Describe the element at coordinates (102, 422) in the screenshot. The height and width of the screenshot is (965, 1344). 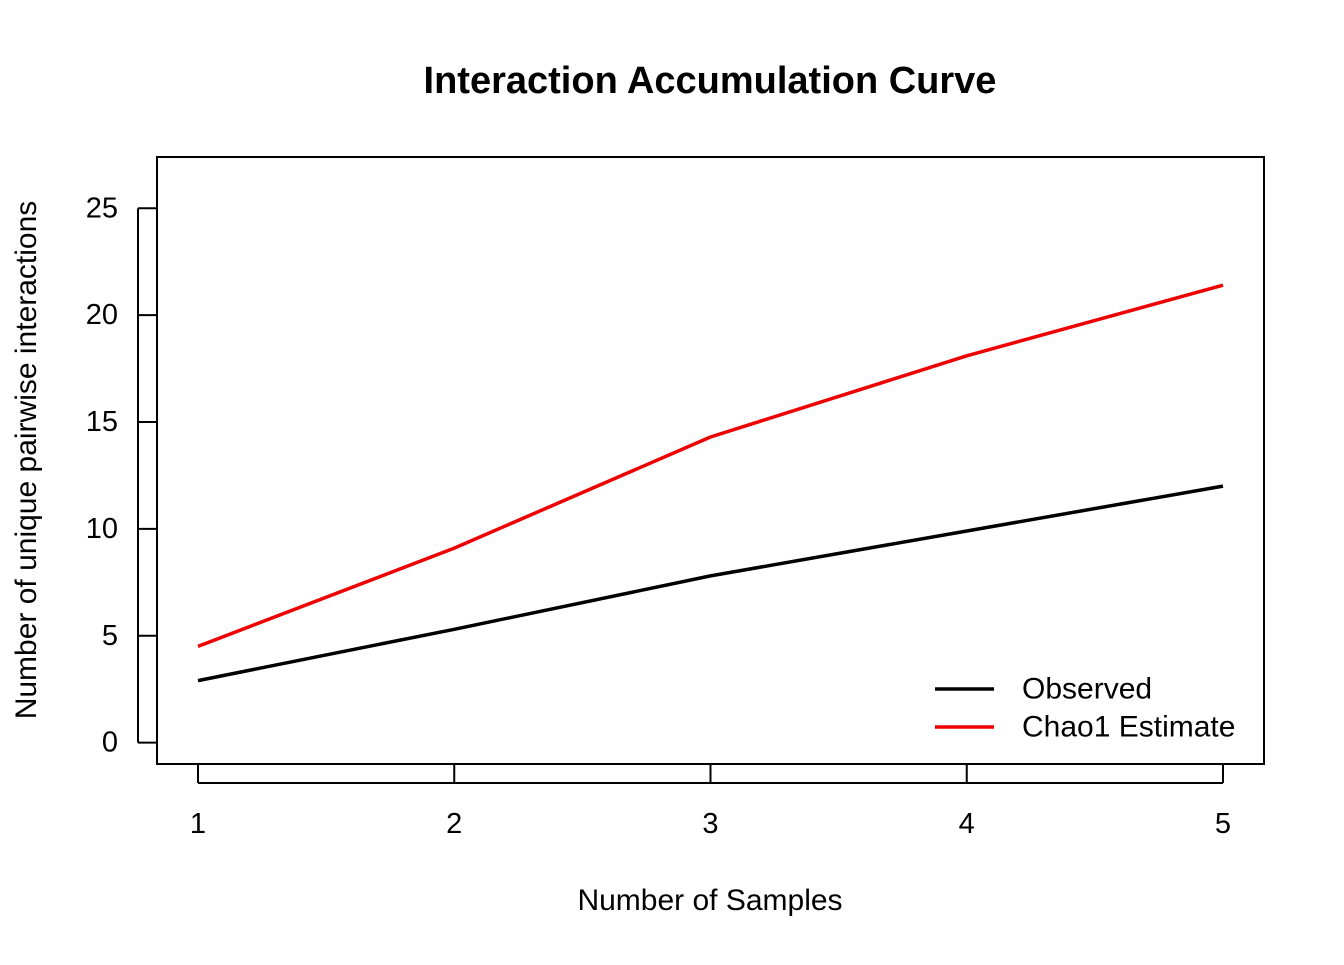
I see `y-tick-label: 15` at that location.